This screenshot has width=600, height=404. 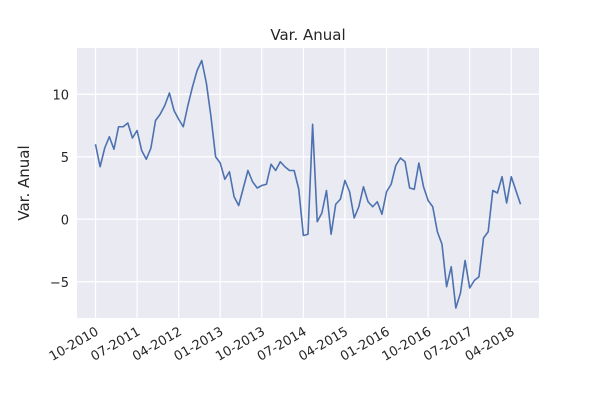 What do you see at coordinates (307, 35) in the screenshot?
I see `chart-title: Var. Anual` at bounding box center [307, 35].